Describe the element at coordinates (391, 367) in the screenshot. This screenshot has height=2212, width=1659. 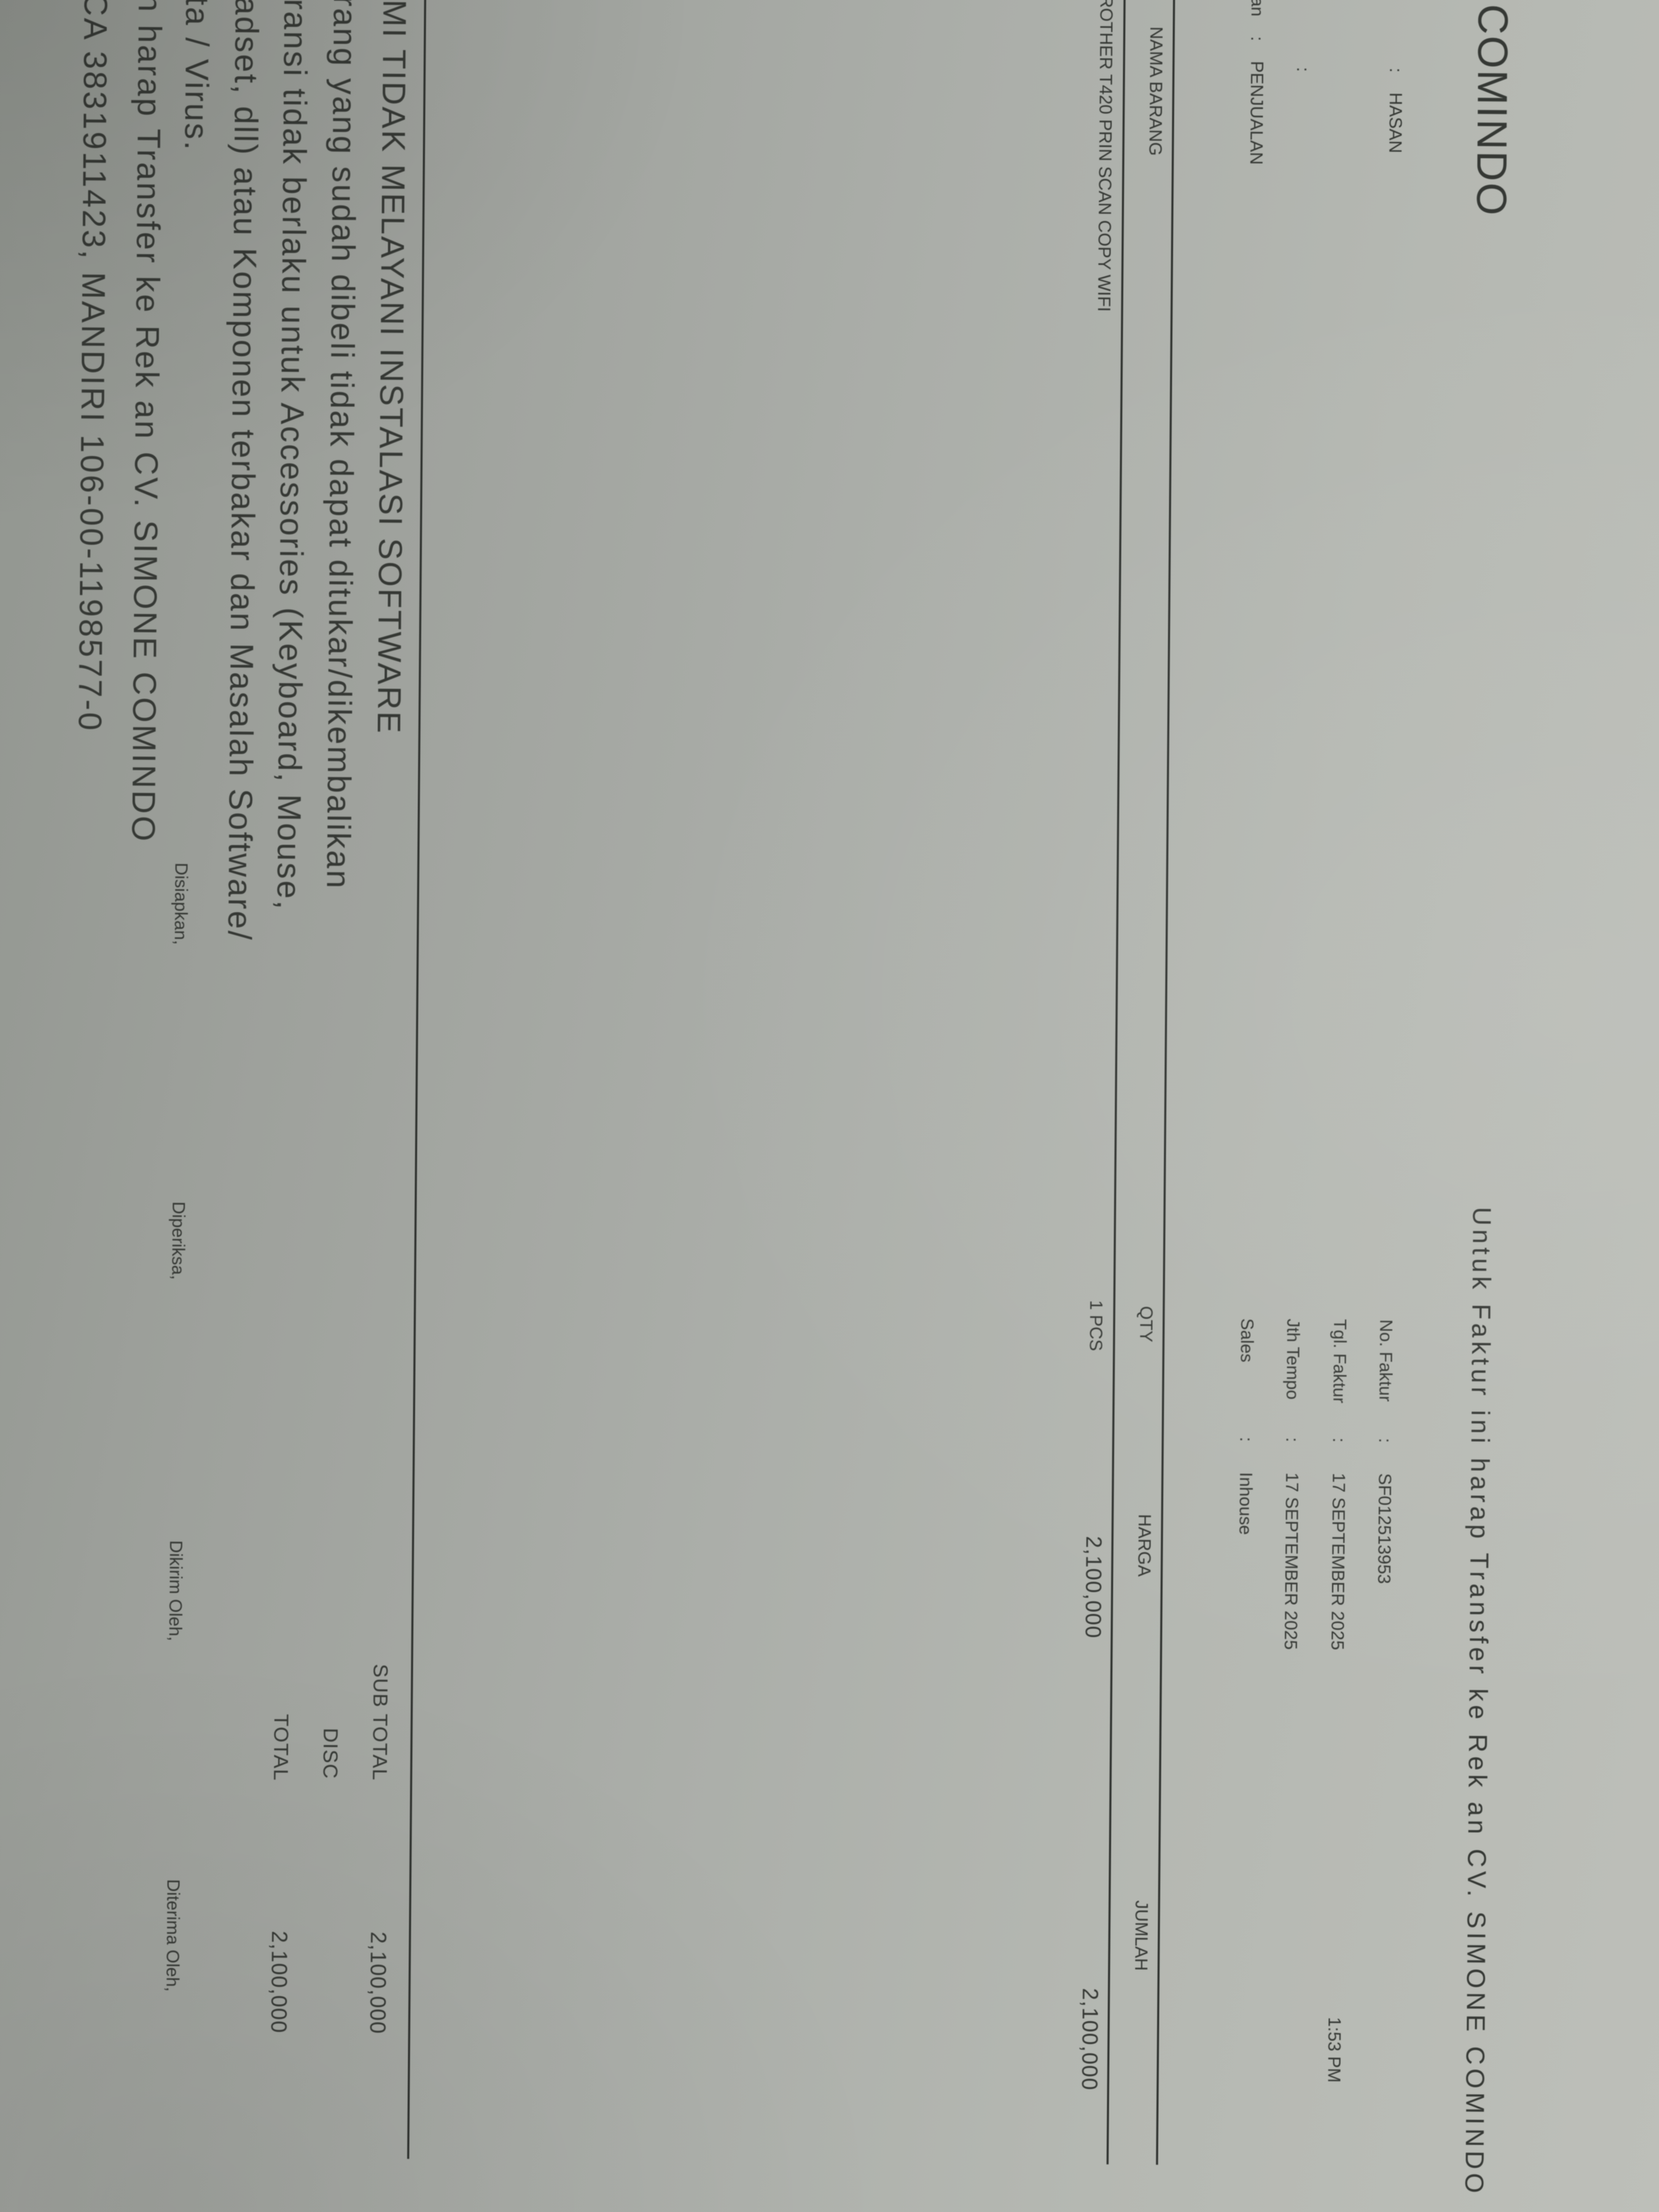
I see `note-no-software-install: KAMI TIDAK MELAYANI INSTALASI SOFTWARE` at that location.